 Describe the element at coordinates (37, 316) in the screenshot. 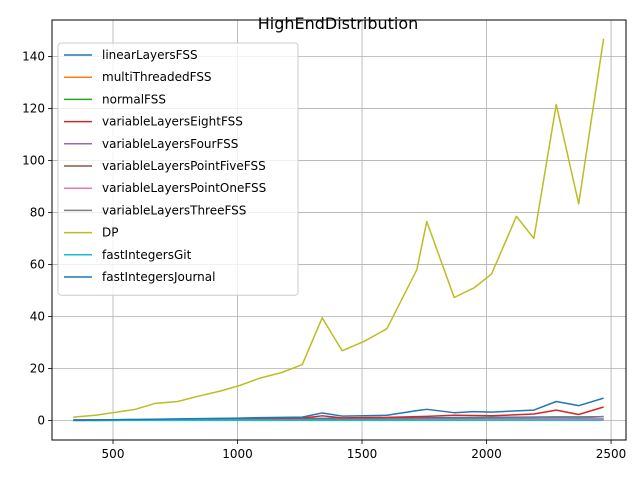

I see `y-tick-label: 40` at that location.